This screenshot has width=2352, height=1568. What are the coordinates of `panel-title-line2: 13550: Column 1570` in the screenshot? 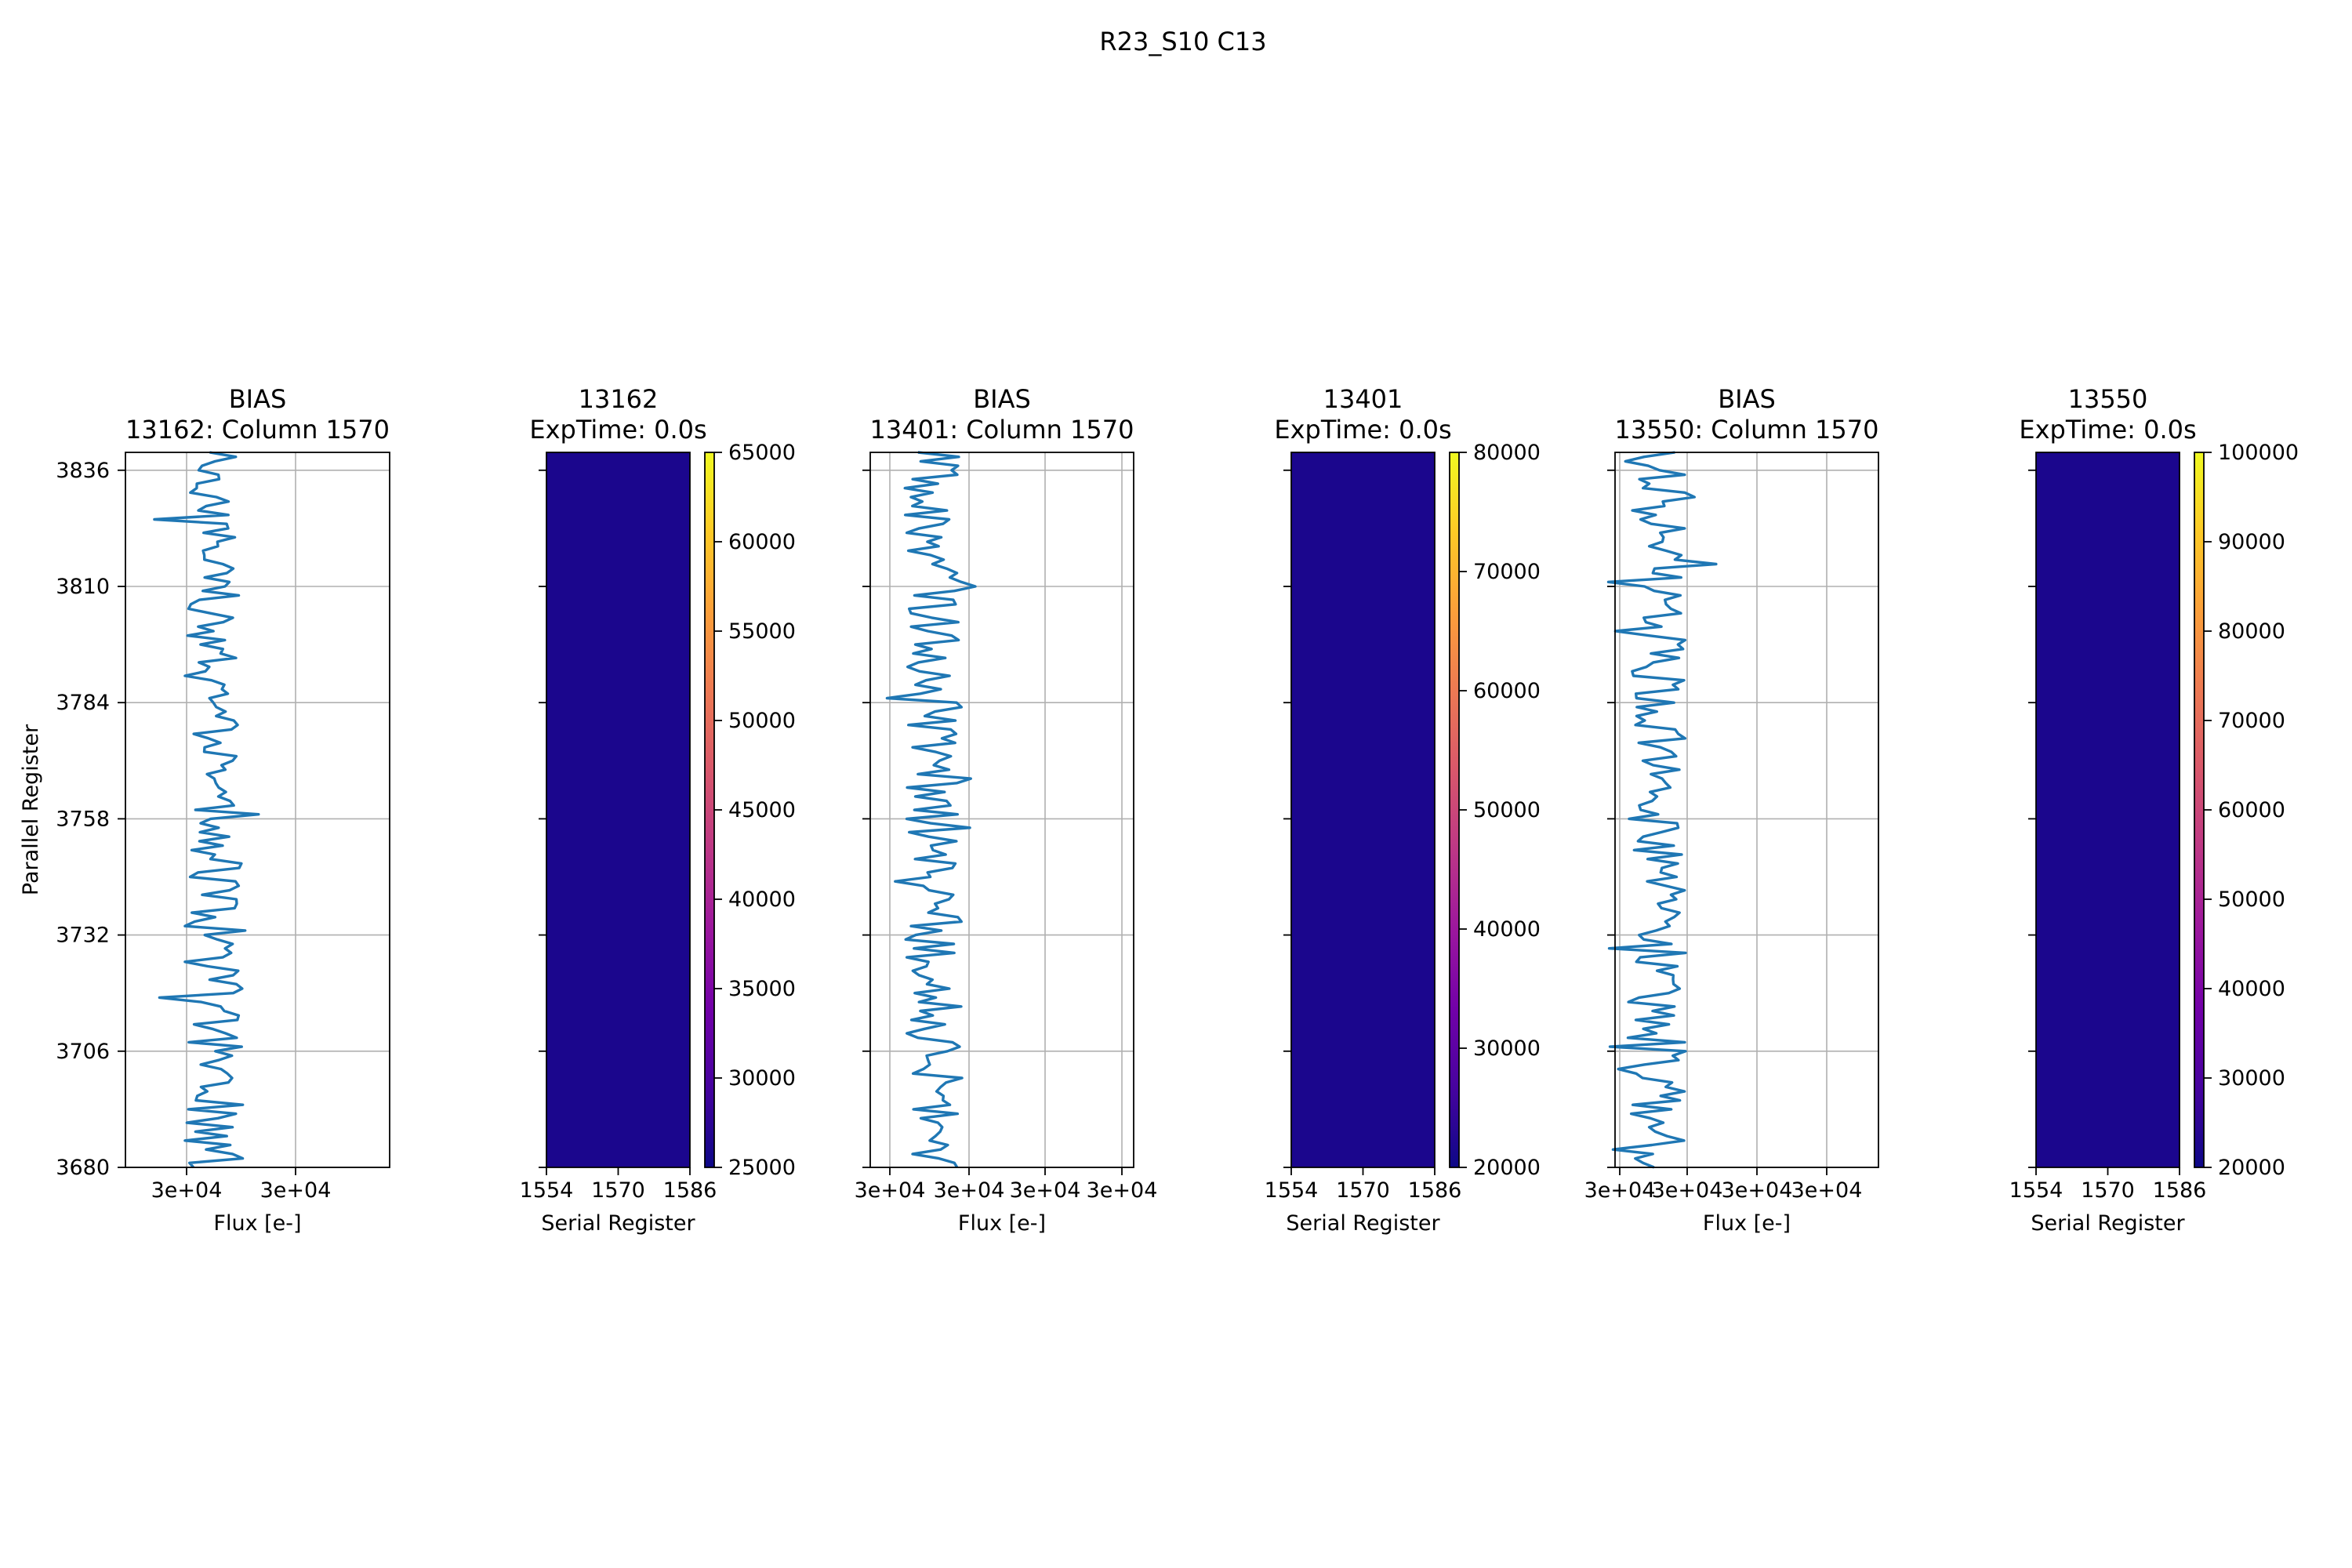 It's located at (1747, 430).